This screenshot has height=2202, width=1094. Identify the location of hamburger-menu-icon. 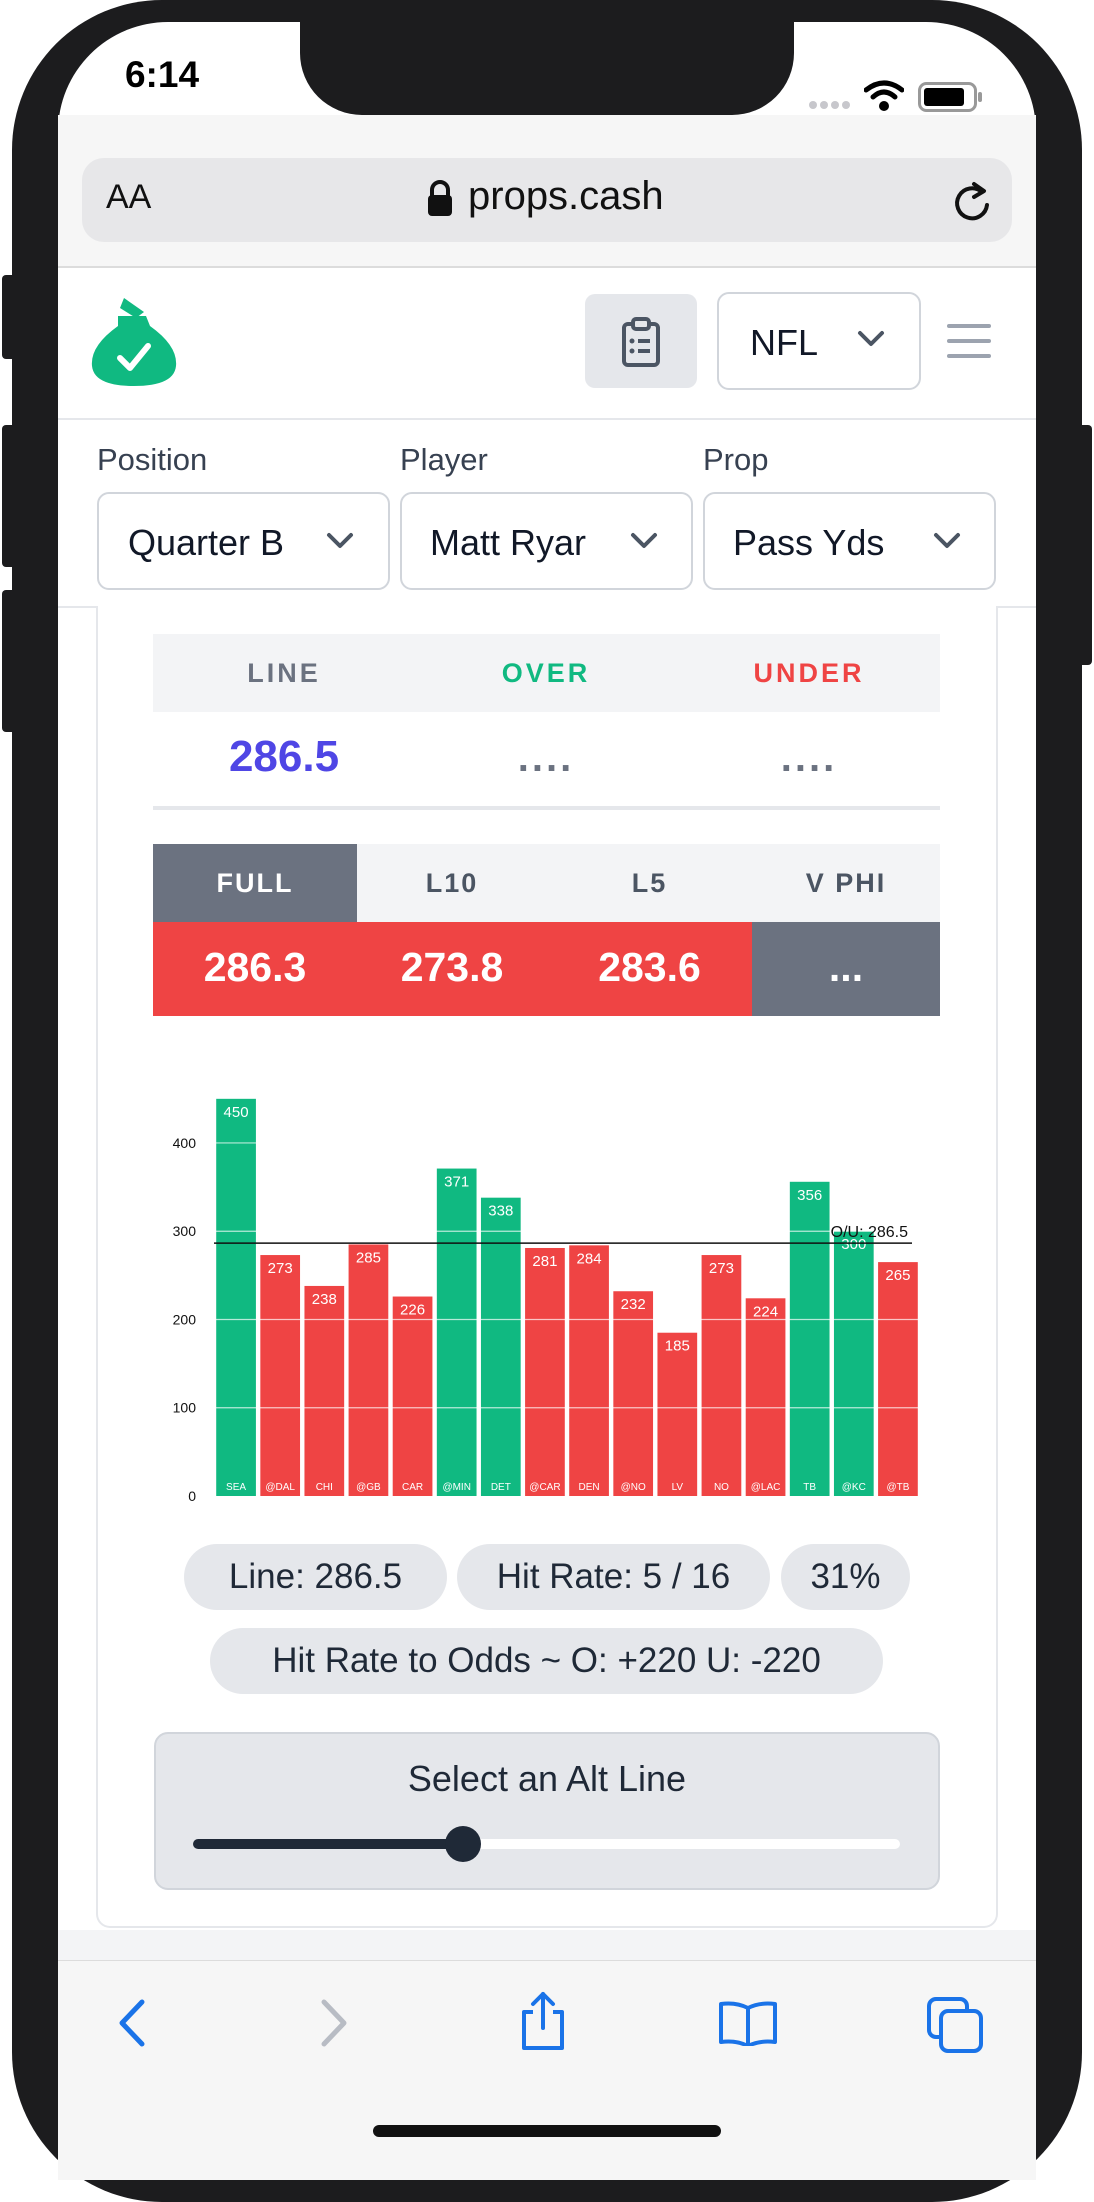
(969, 341).